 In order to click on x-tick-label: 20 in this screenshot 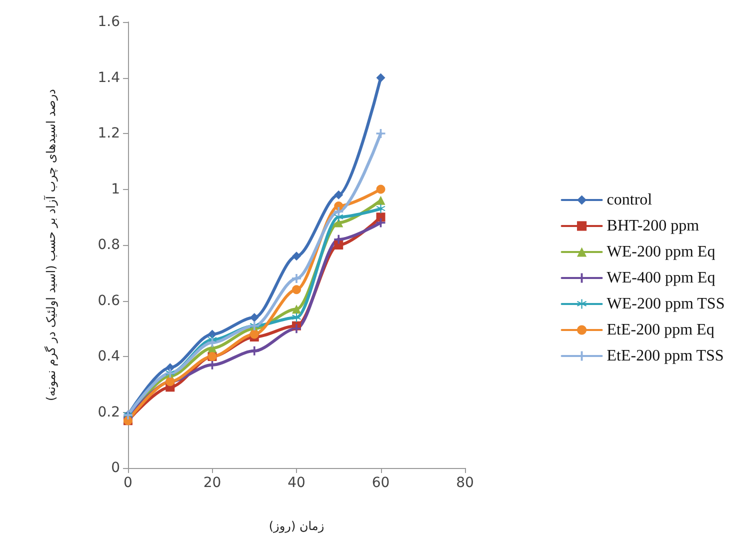, I will do `click(212, 483)`.